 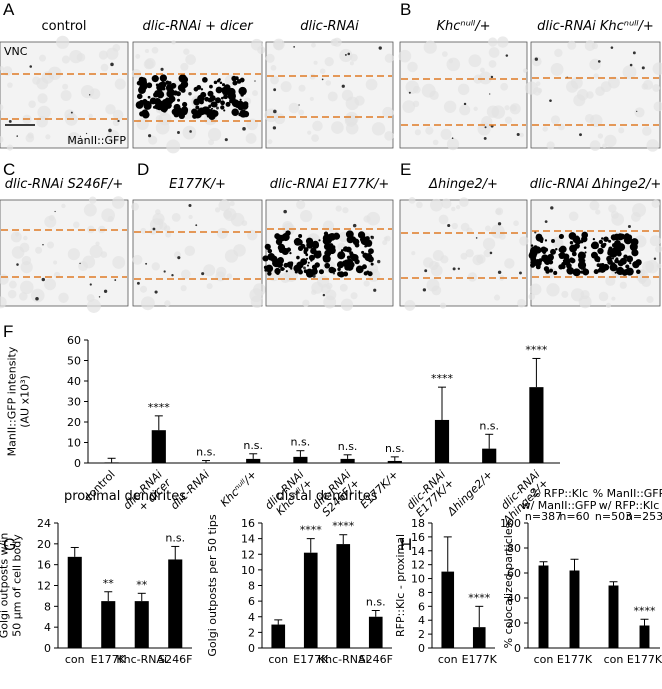 I want to click on x-tick-label: S246F, so click(x=175, y=659).